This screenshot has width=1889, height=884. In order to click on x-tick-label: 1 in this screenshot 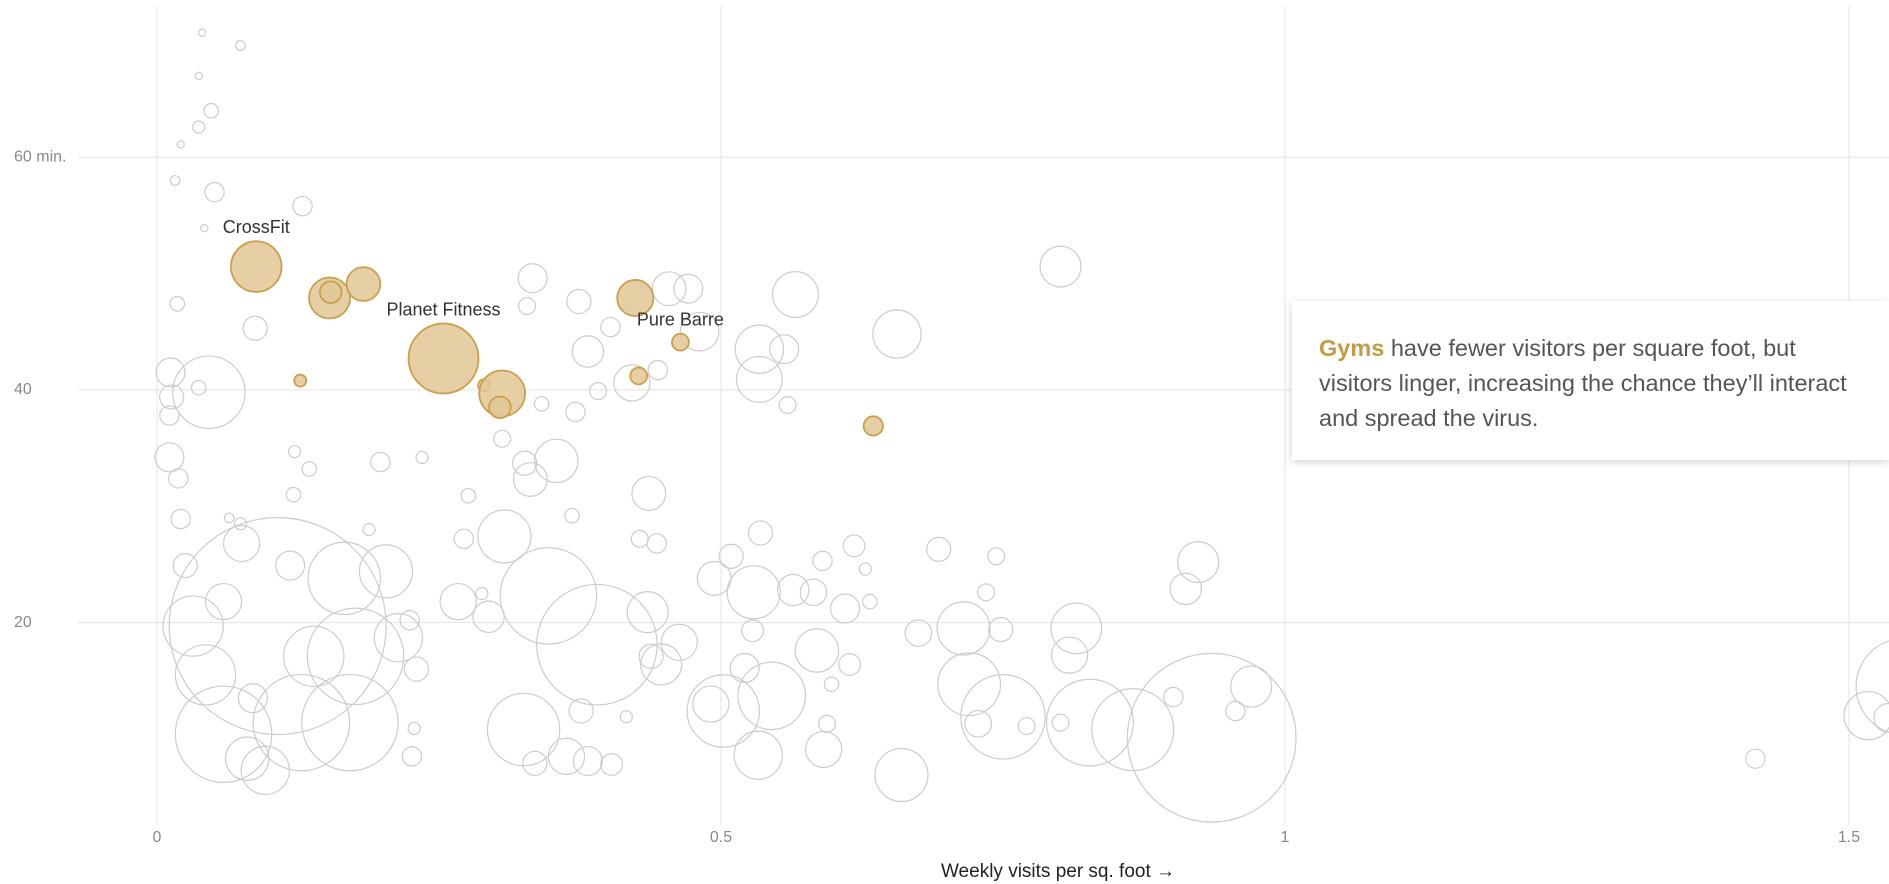, I will do `click(1285, 837)`.